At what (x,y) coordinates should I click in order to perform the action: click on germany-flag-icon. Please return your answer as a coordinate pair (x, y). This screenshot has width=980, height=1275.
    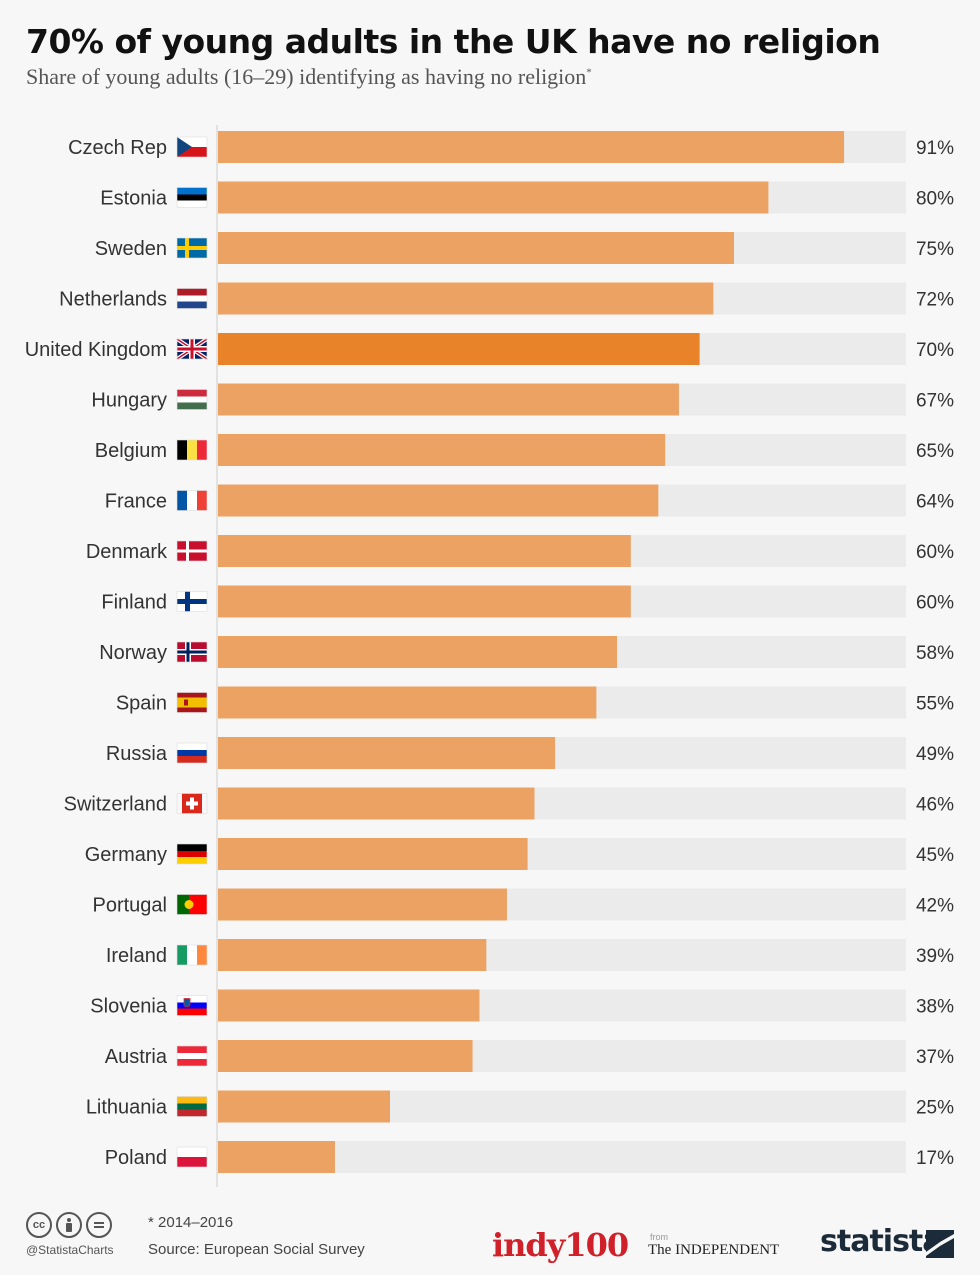
    Looking at the image, I should click on (192, 854).